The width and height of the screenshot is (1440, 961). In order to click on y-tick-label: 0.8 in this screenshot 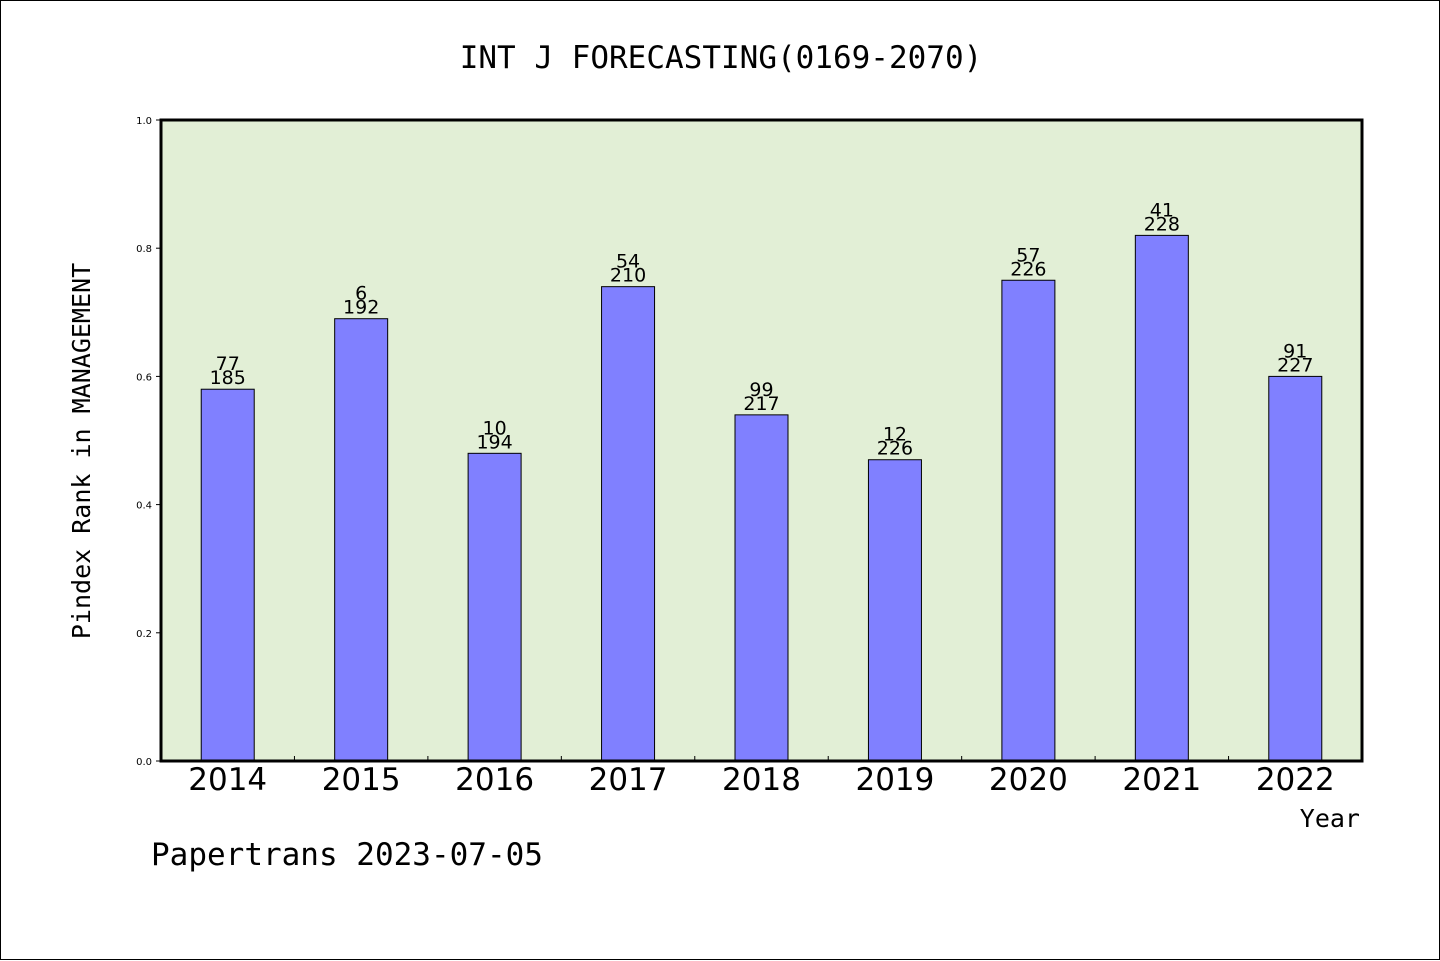, I will do `click(144, 249)`.